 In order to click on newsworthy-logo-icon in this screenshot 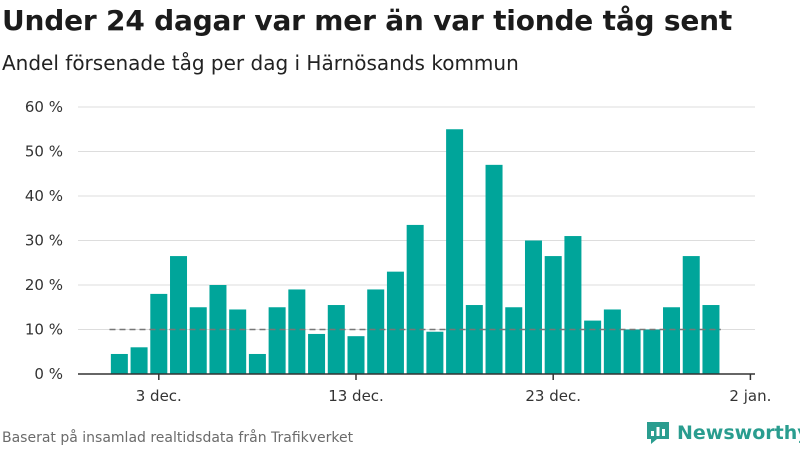, I will do `click(658, 433)`.